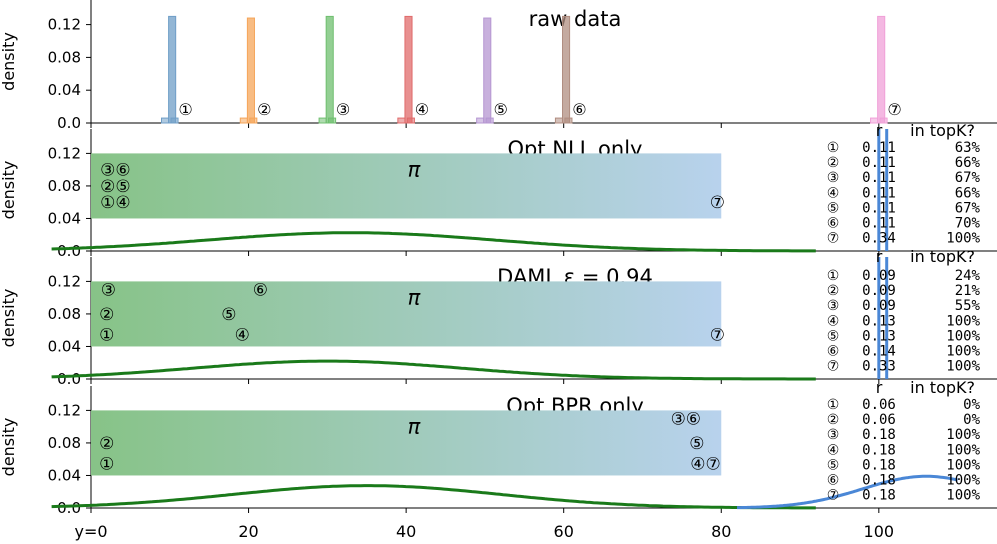 The height and width of the screenshot is (544, 997). Describe the element at coordinates (696, 444) in the screenshot. I see `item-marker: ⑤` at that location.